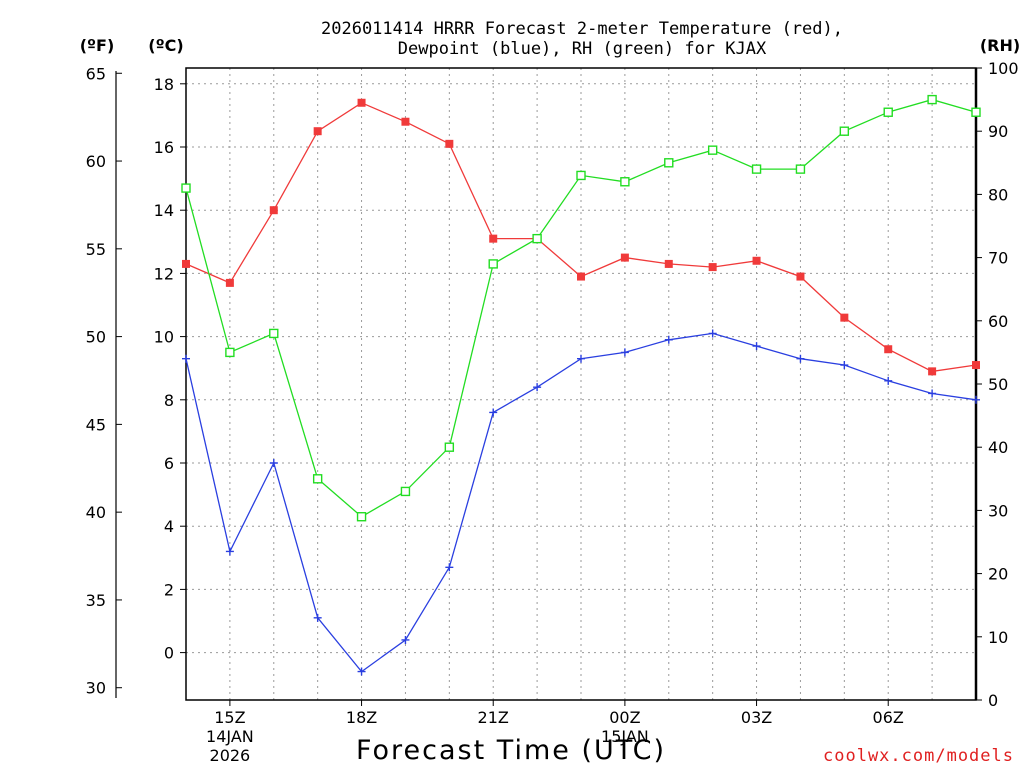 The width and height of the screenshot is (1024, 768). What do you see at coordinates (998, 510) in the screenshot?
I see `rh-tick-label: 30` at bounding box center [998, 510].